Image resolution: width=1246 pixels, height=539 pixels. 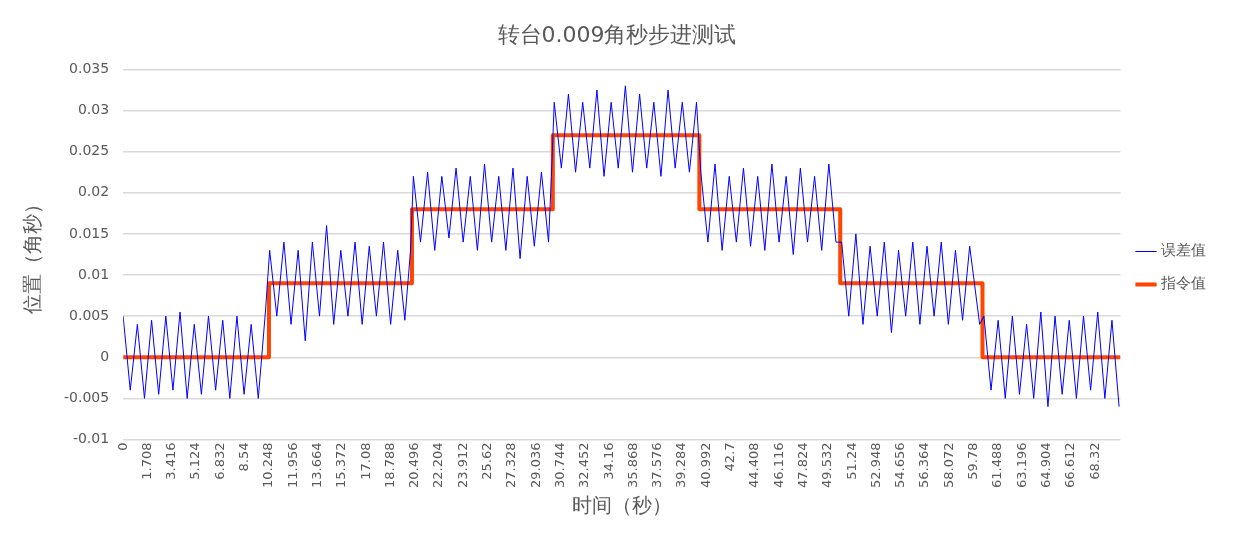 What do you see at coordinates (487, 461) in the screenshot?
I see `x-tick-label: 25.62` at bounding box center [487, 461].